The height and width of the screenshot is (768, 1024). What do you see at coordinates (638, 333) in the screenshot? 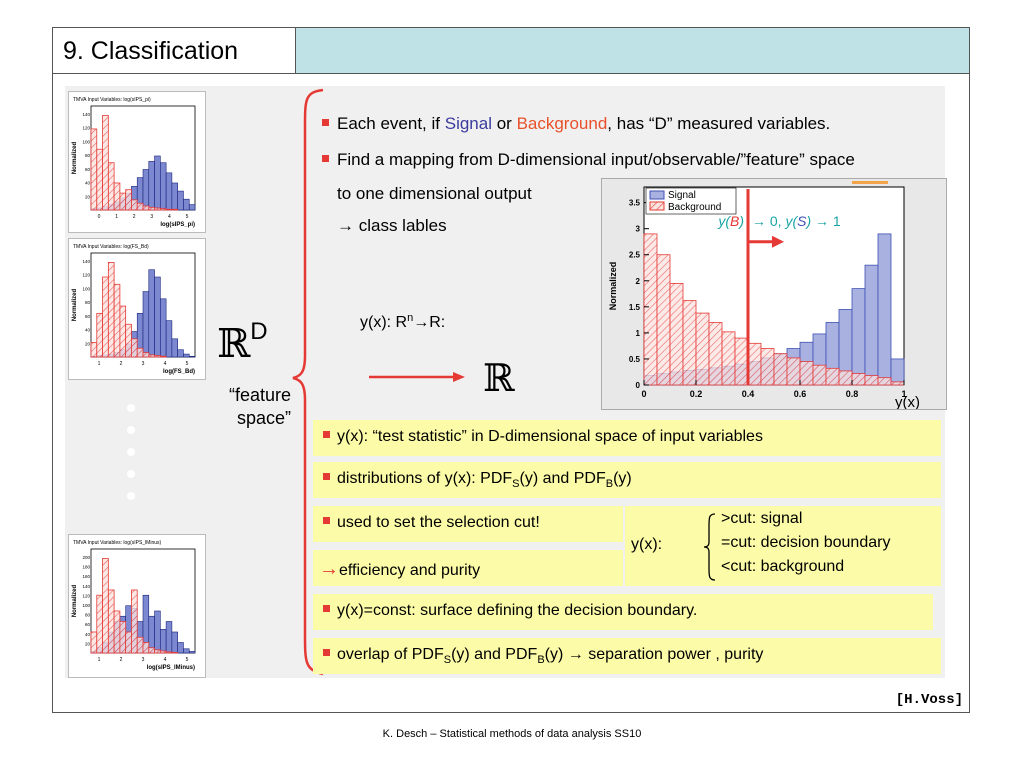
I see `y-tick-label: 1` at bounding box center [638, 333].